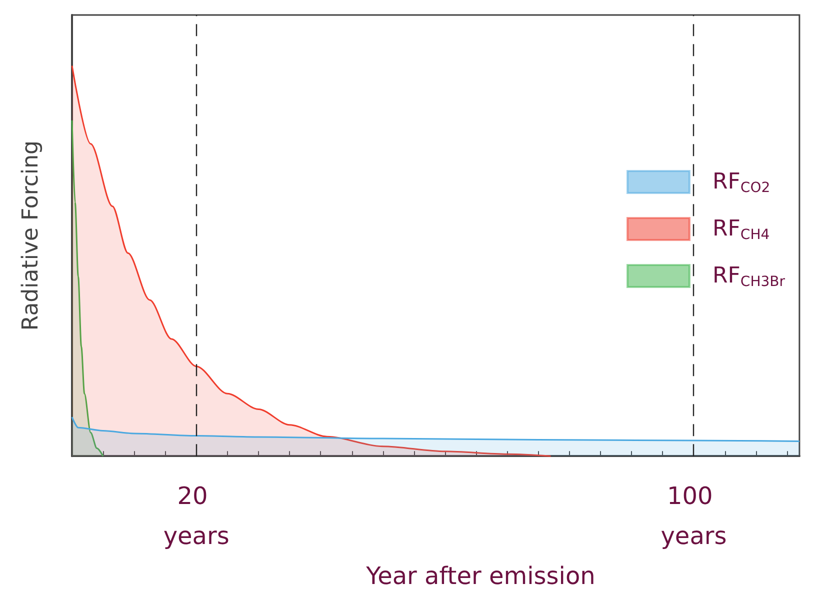 The height and width of the screenshot is (596, 830). Describe the element at coordinates (31, 235) in the screenshot. I see `y-axis-title: Radiative Forcing` at that location.